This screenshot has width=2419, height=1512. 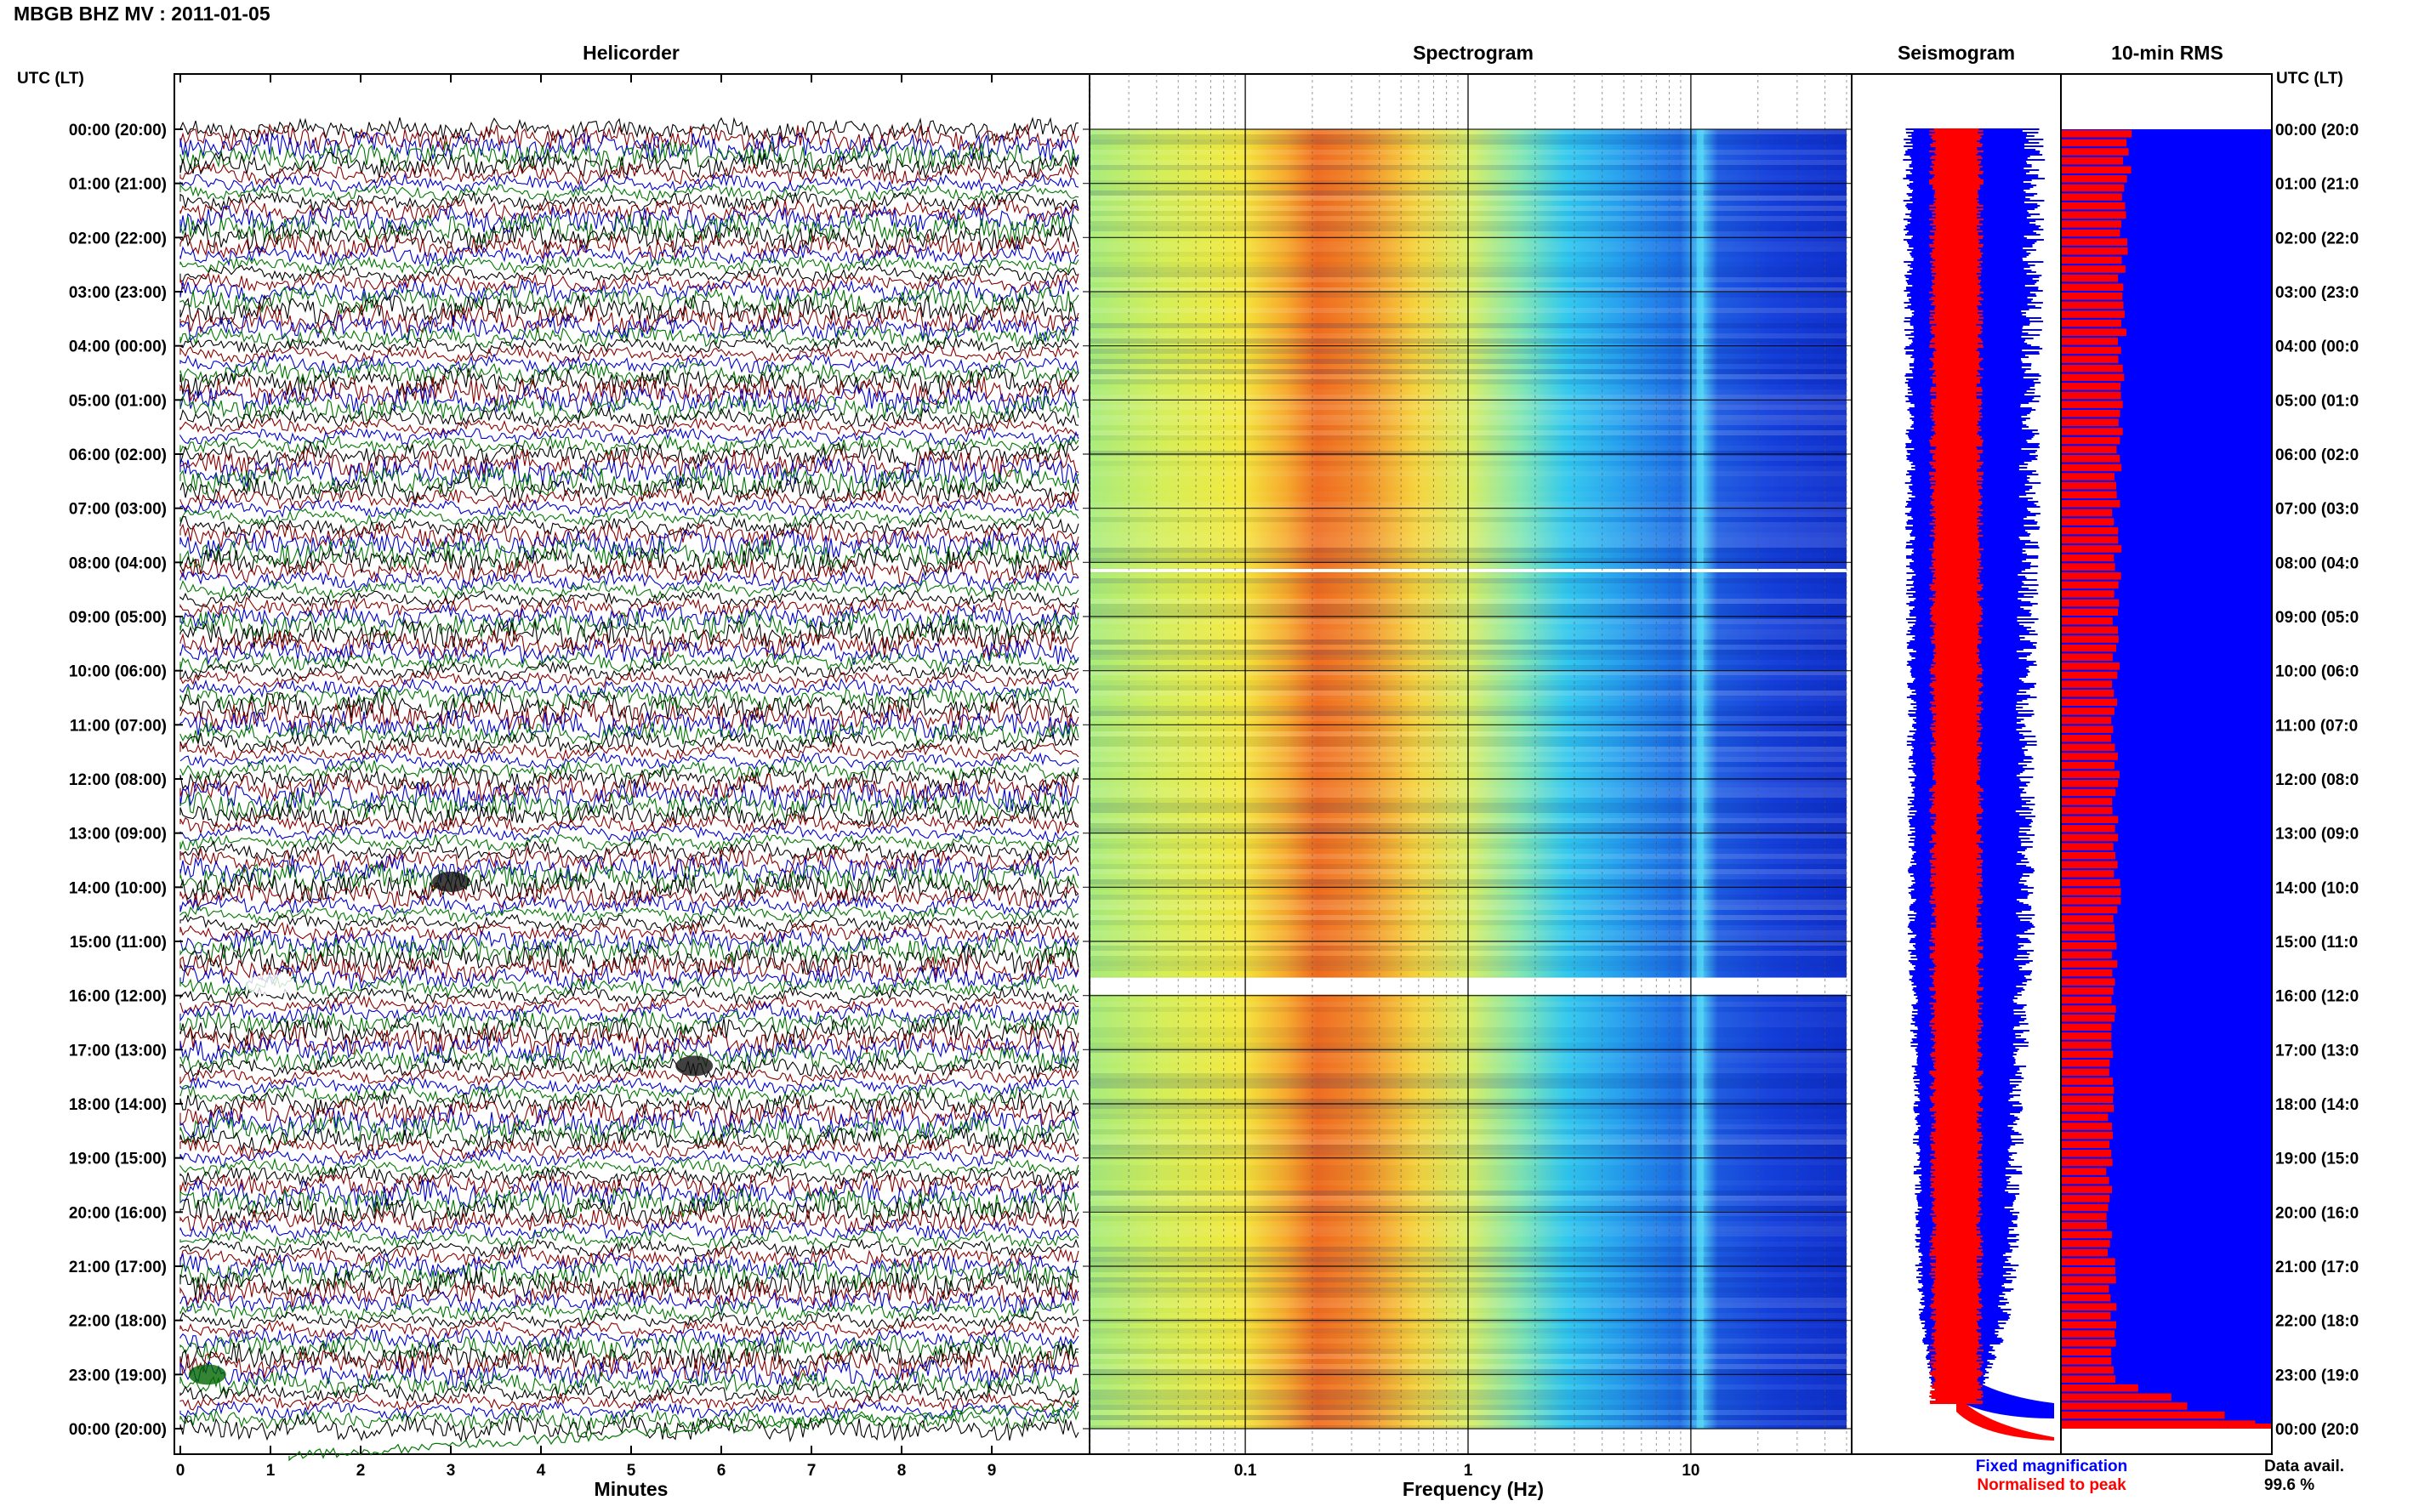 I want to click on hour-tick-label-right: 23:00 (19:0, so click(x=2317, y=1375).